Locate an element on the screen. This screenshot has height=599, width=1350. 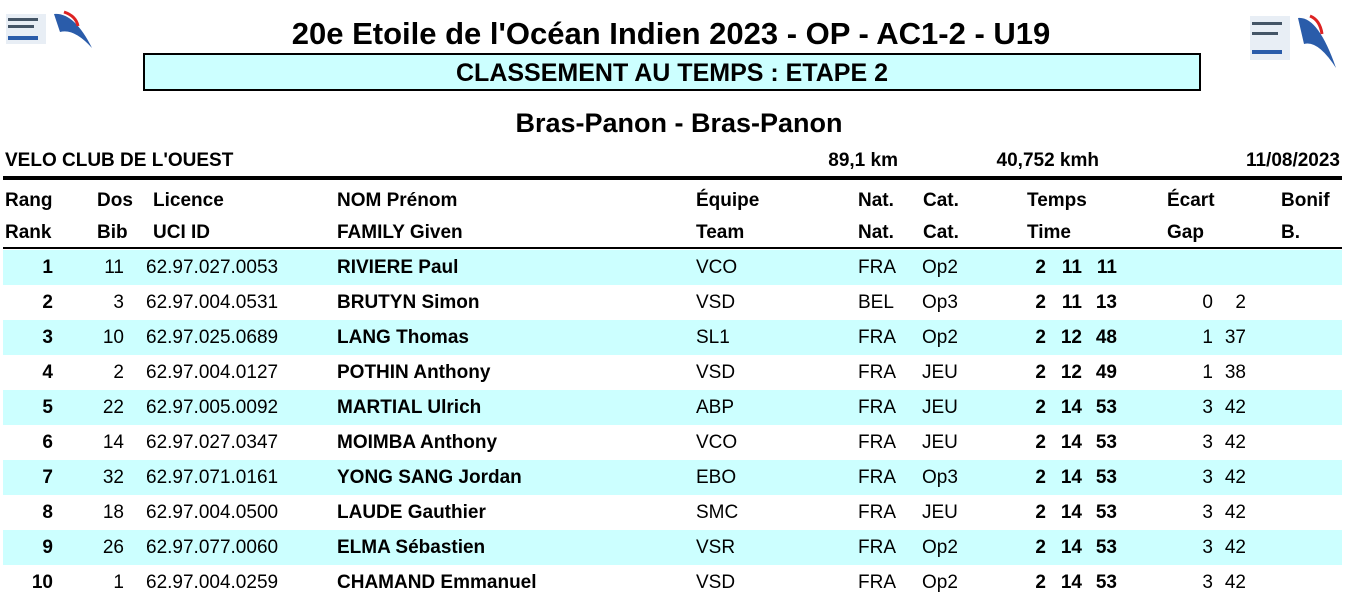
team: EBO is located at coordinates (716, 477).